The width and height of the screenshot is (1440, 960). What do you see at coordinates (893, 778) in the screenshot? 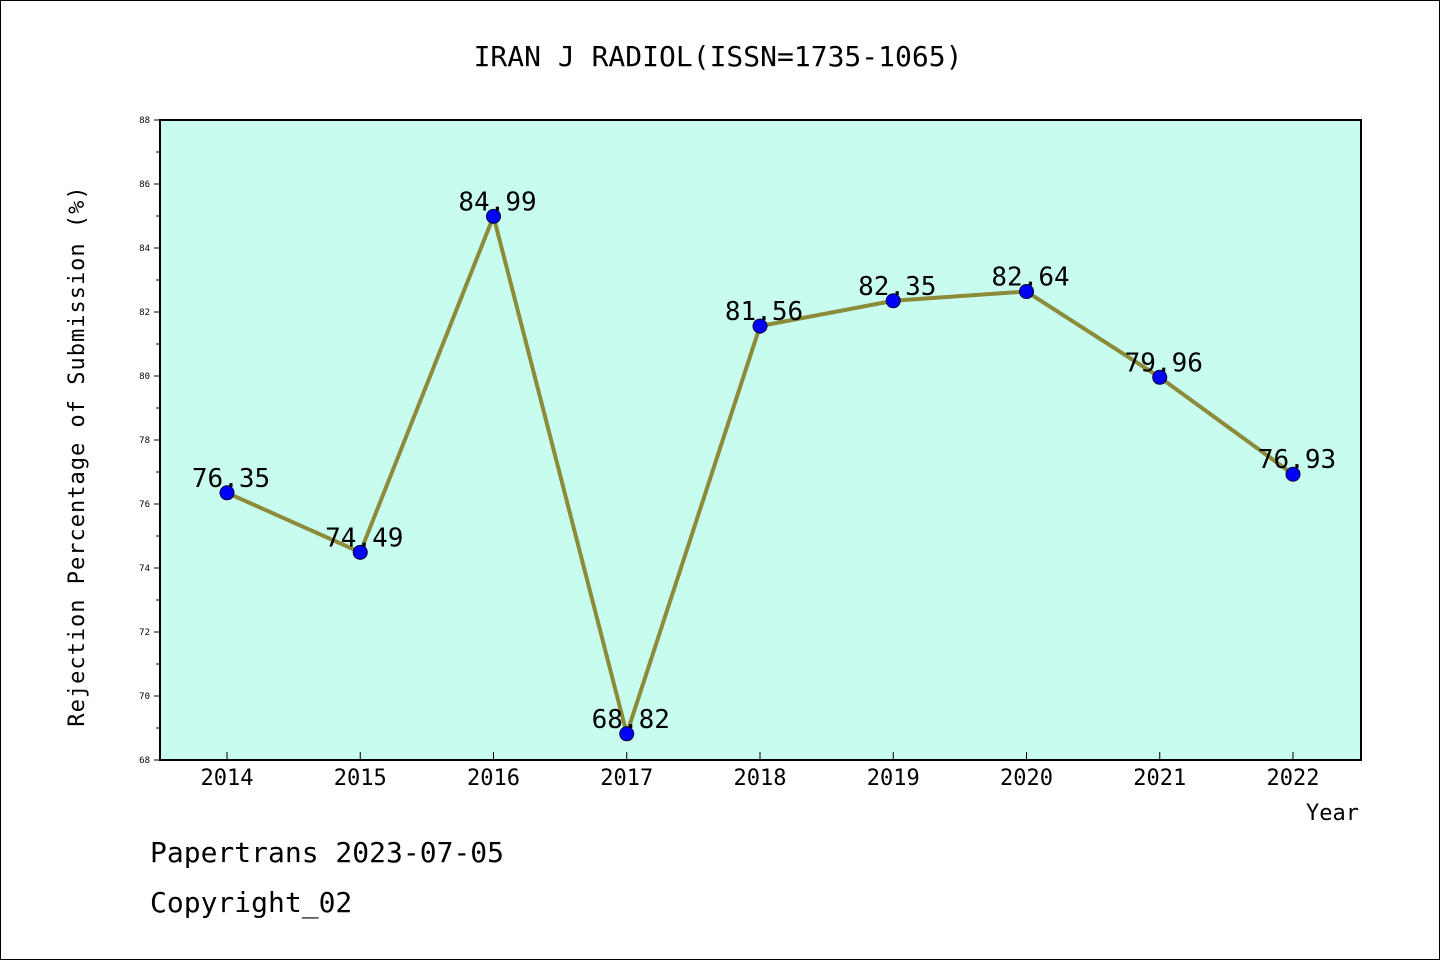
I see `x-tick-label: 2019` at bounding box center [893, 778].